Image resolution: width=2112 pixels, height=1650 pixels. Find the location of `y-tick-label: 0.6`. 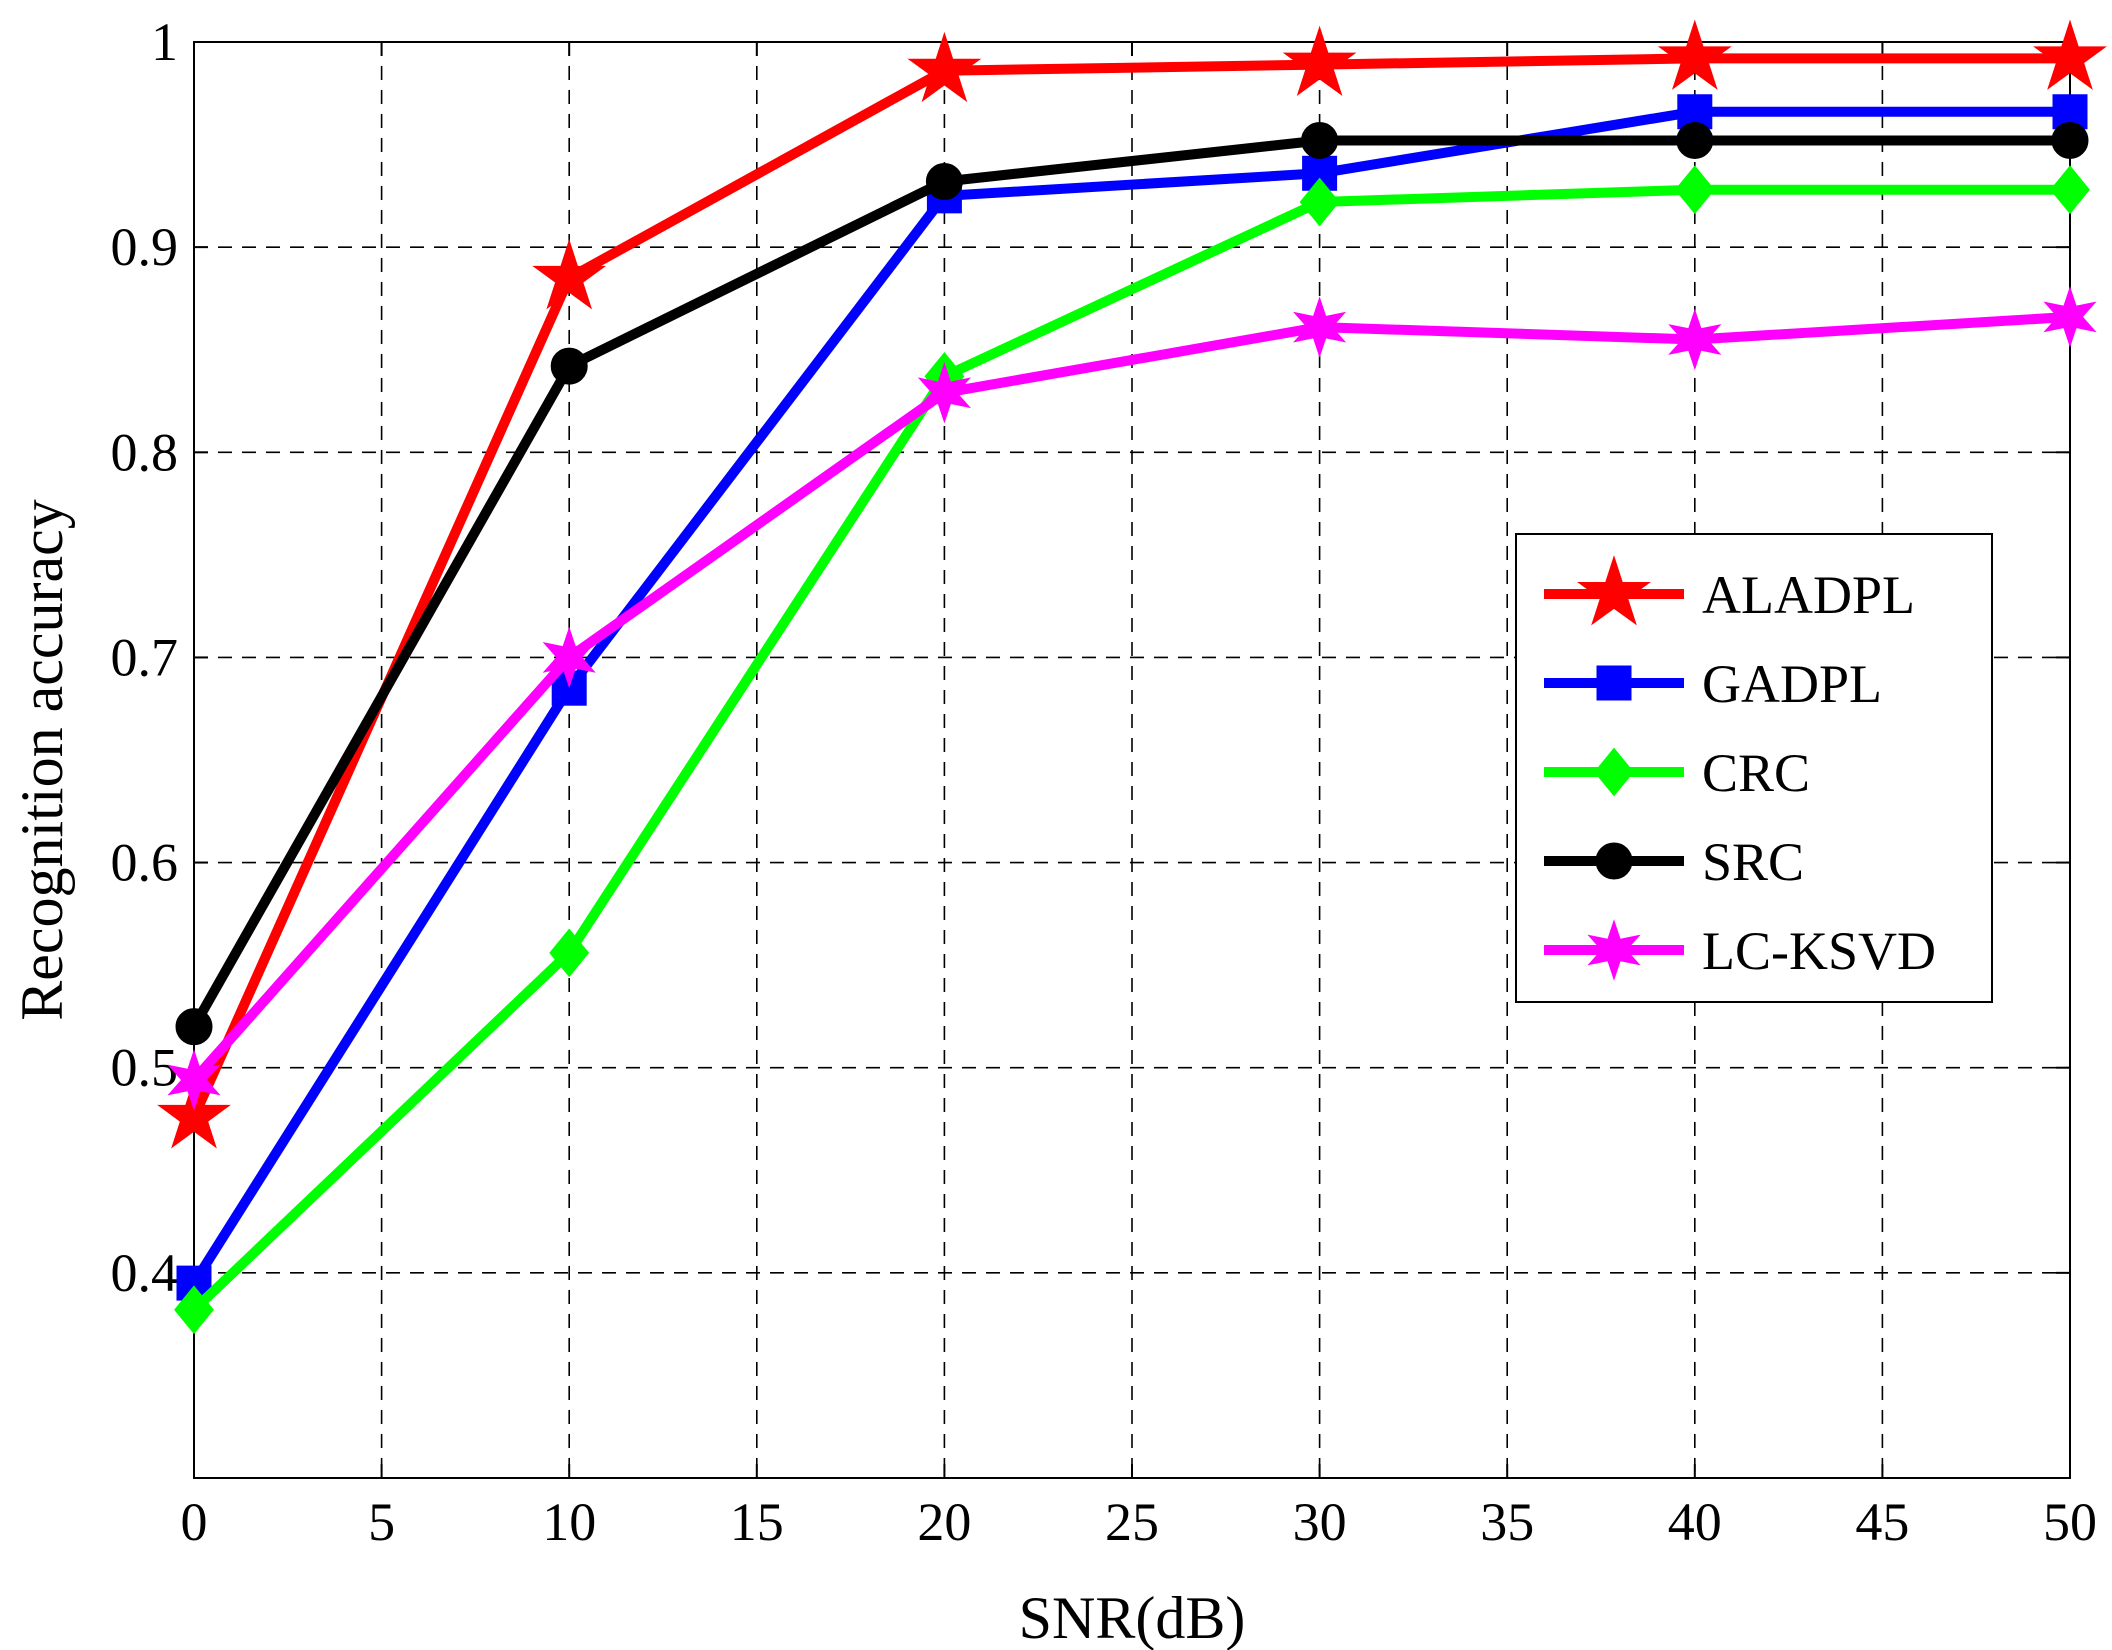

y-tick-label: 0.6 is located at coordinates (145, 863).